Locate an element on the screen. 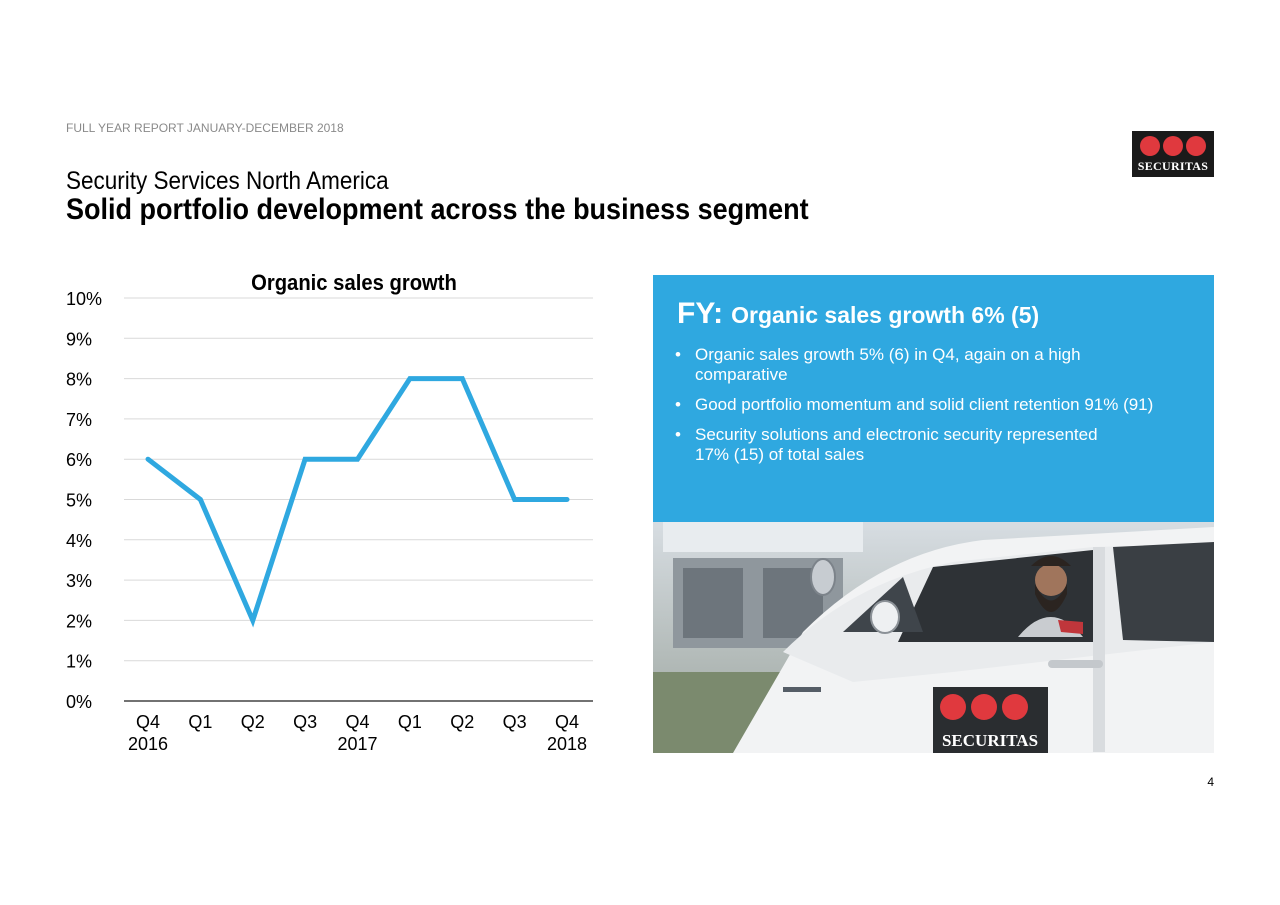 Image resolution: width=1280 pixels, height=905 pixels. x-year-label: 2017 is located at coordinates (357, 744).